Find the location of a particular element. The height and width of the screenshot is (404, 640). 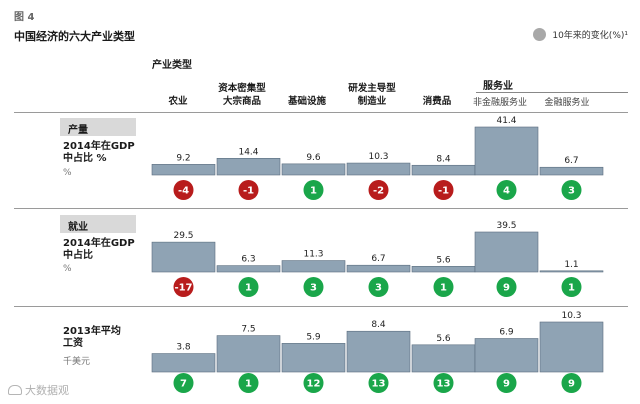

change-label-2-0: 7 is located at coordinates (183, 384).